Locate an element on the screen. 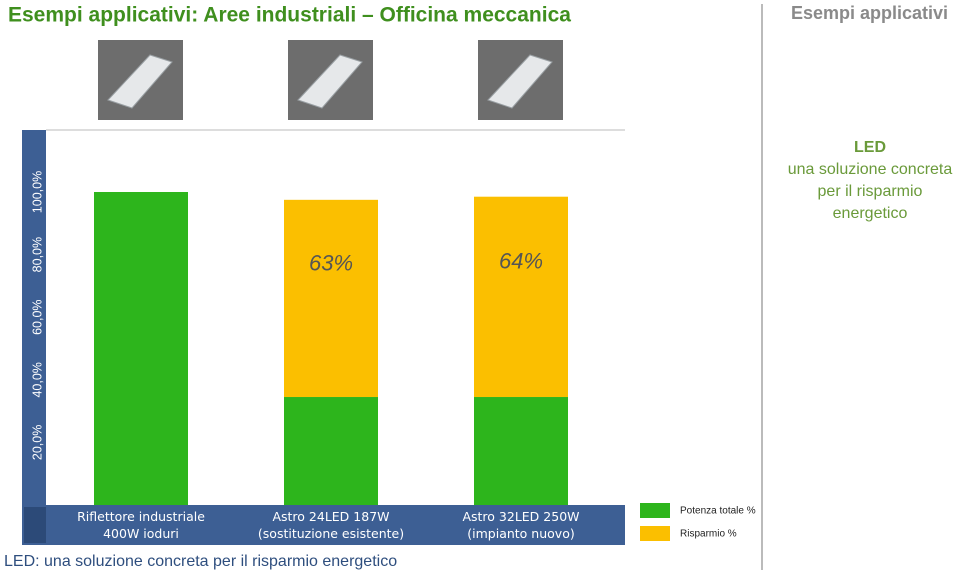  side-note-line: una soluzione concreta is located at coordinates (870, 169).